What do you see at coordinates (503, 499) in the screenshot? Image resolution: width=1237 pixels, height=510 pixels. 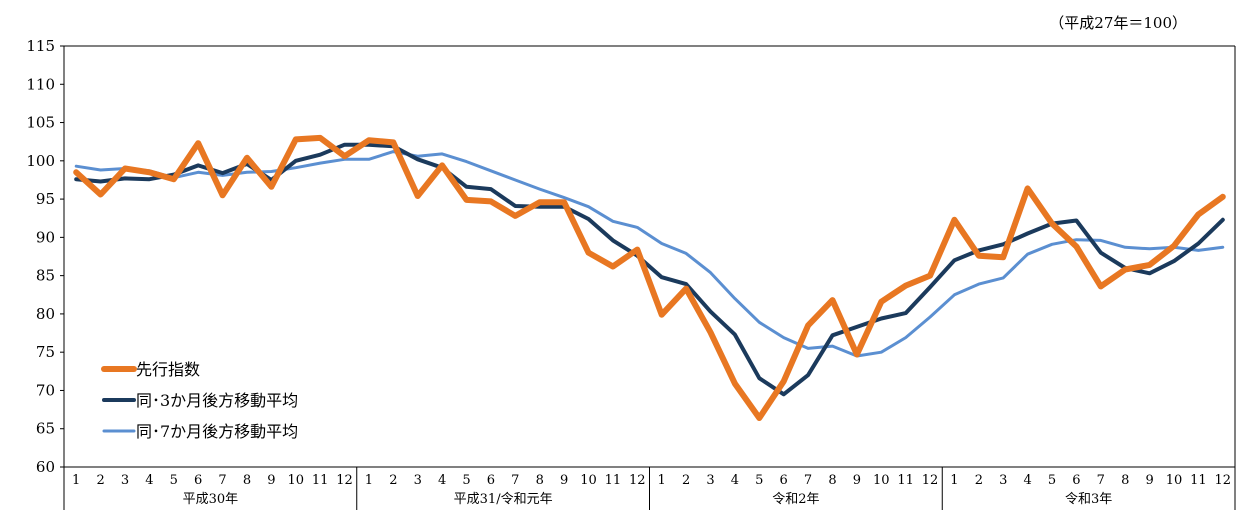 I see `year-group-label: 平成31/令和元年` at bounding box center [503, 499].